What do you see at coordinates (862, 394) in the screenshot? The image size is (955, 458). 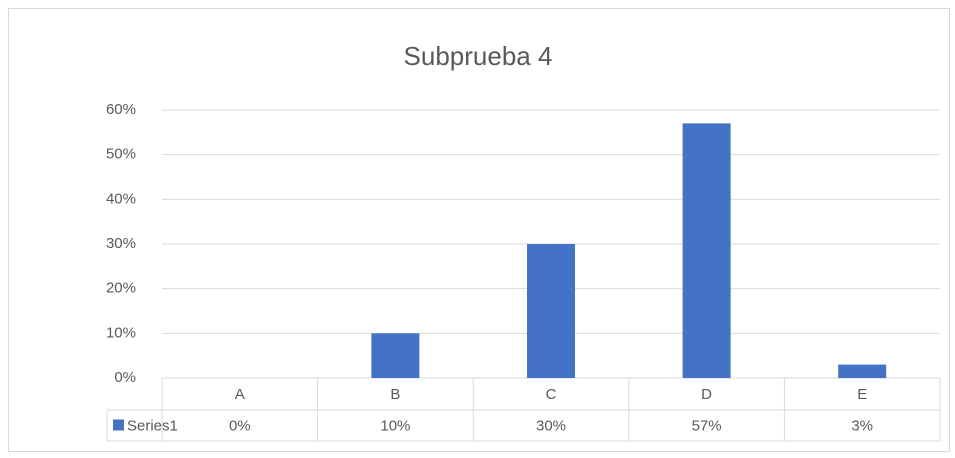 I see `x-tick-label: E` at bounding box center [862, 394].